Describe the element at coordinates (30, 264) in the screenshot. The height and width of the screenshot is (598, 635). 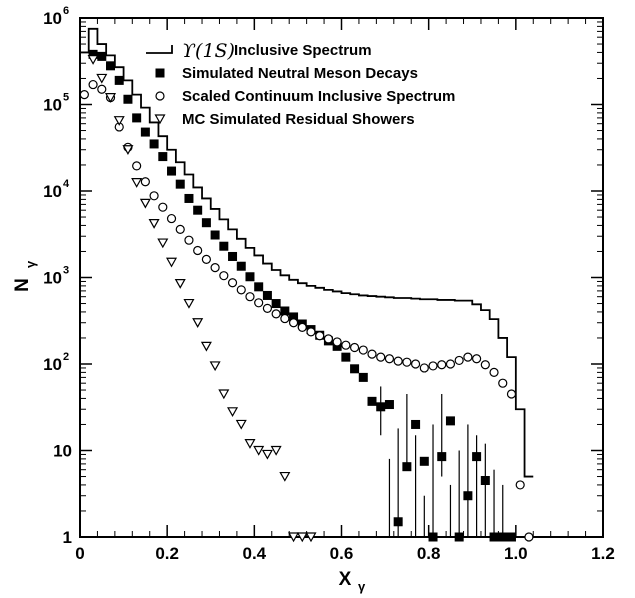
I see `y-axis-title-sub: γ` at that location.